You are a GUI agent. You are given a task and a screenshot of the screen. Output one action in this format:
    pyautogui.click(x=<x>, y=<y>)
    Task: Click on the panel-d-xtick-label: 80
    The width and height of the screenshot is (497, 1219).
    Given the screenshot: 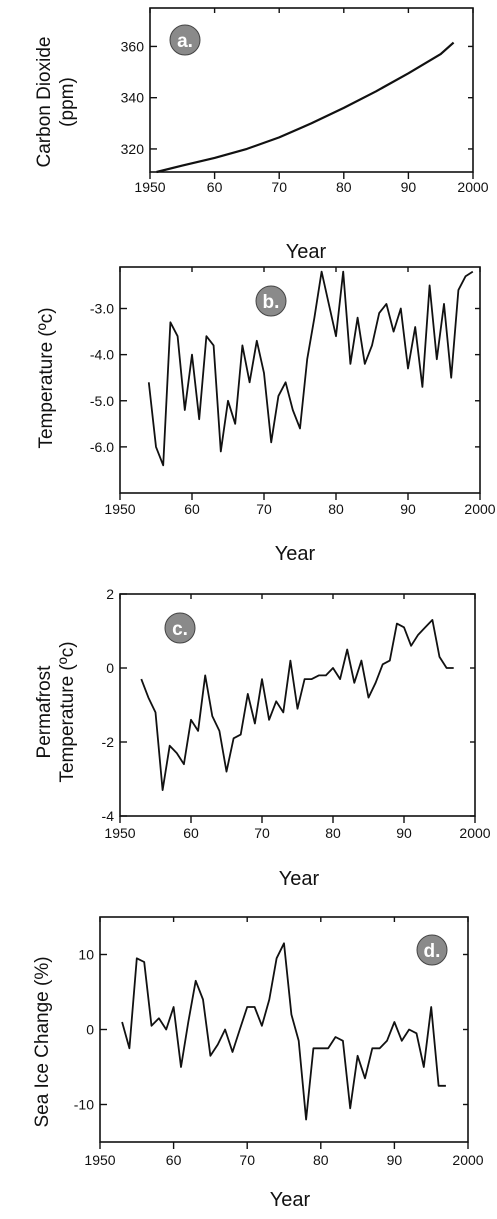 What is the action you would take?
    pyautogui.click(x=321, y=1160)
    